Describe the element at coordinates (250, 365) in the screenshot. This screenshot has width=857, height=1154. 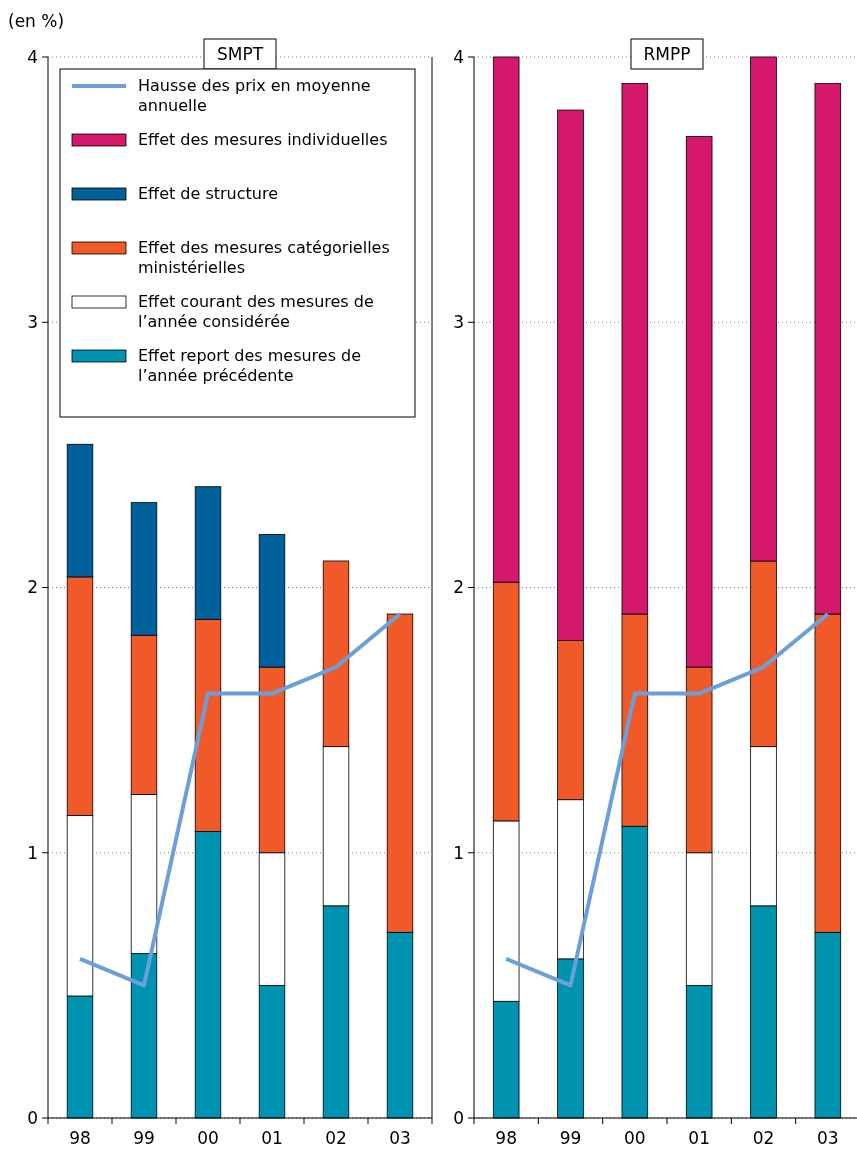
I see `legend-label: Effet report des mesures de l’année précédente` at that location.